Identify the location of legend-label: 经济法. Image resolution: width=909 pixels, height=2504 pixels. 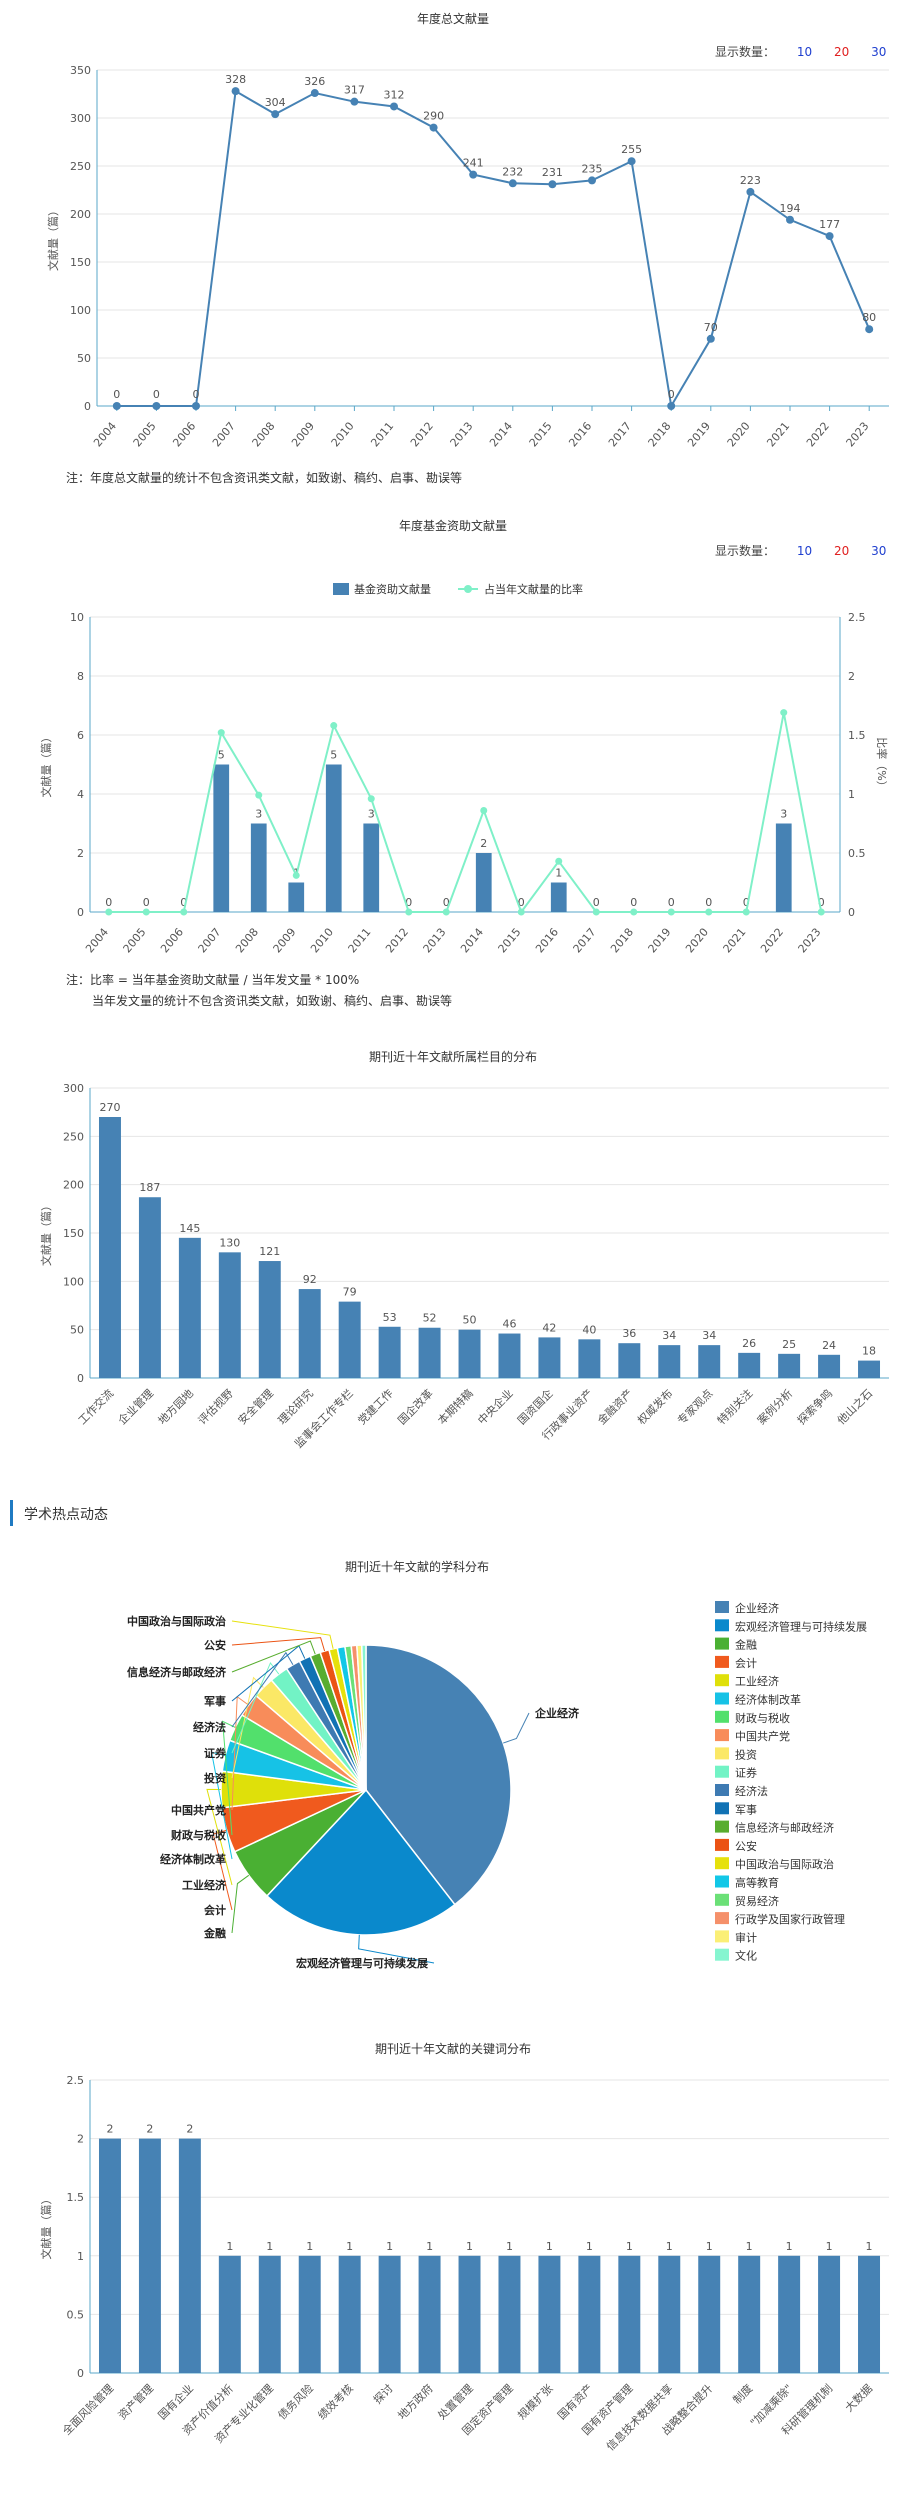
(751, 1791).